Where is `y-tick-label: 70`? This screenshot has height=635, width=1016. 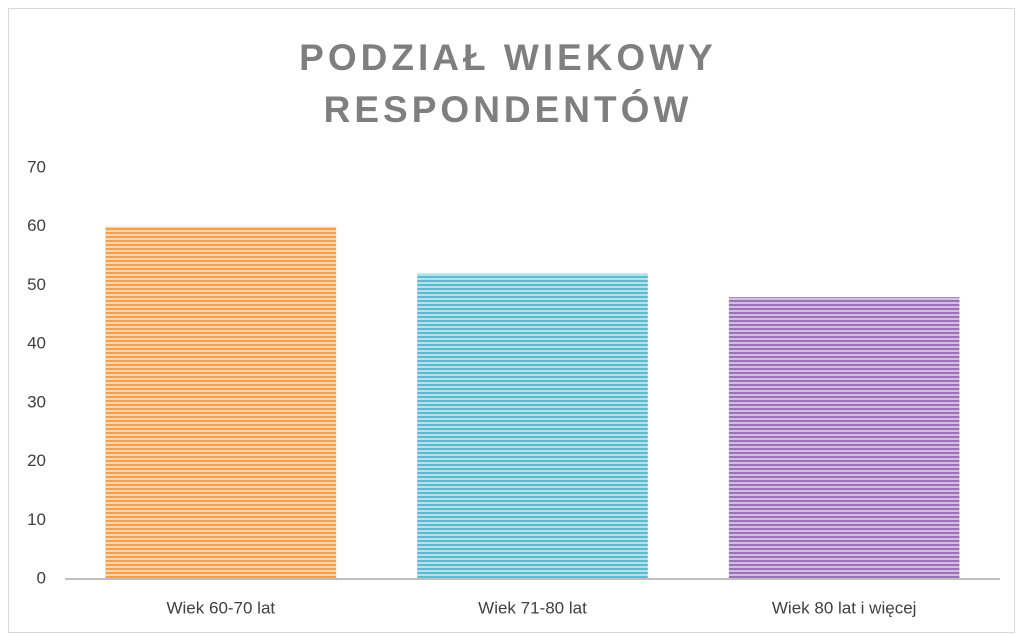 y-tick-label: 70 is located at coordinates (36, 166).